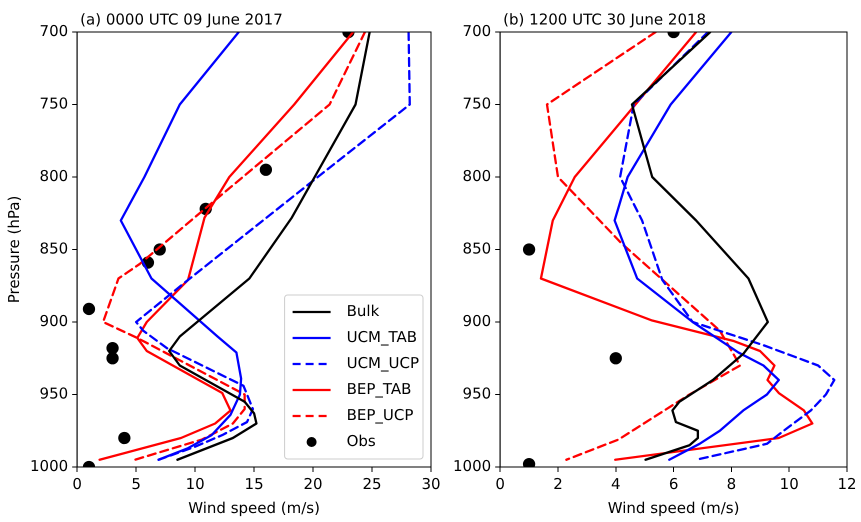 Image resolution: width=861 pixels, height=522 pixels. What do you see at coordinates (13, 250) in the screenshot?
I see `y-axis-title: Pressure (hPa)` at bounding box center [13, 250].